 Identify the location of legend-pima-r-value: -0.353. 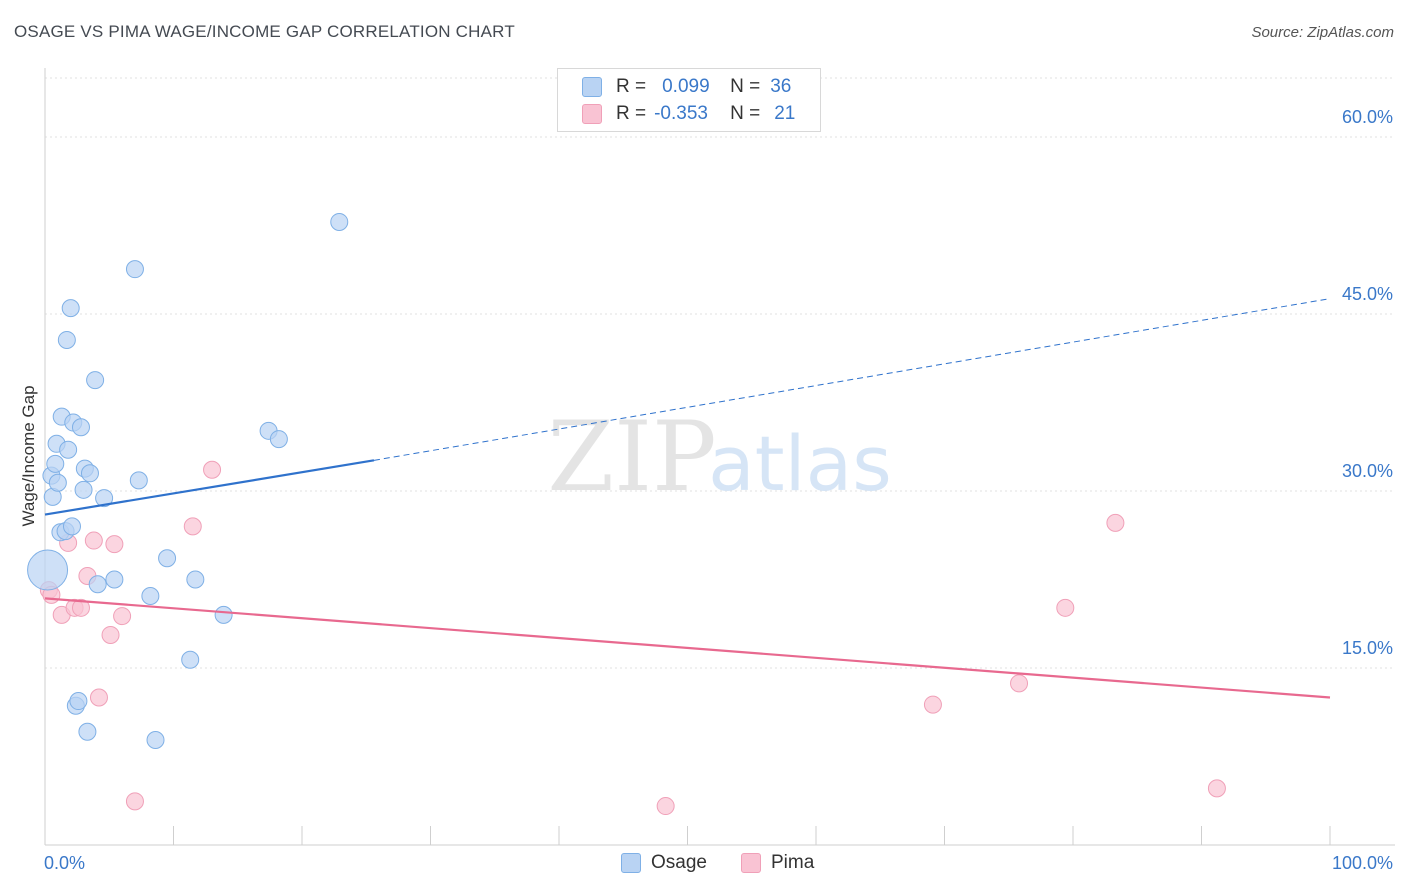
(681, 113).